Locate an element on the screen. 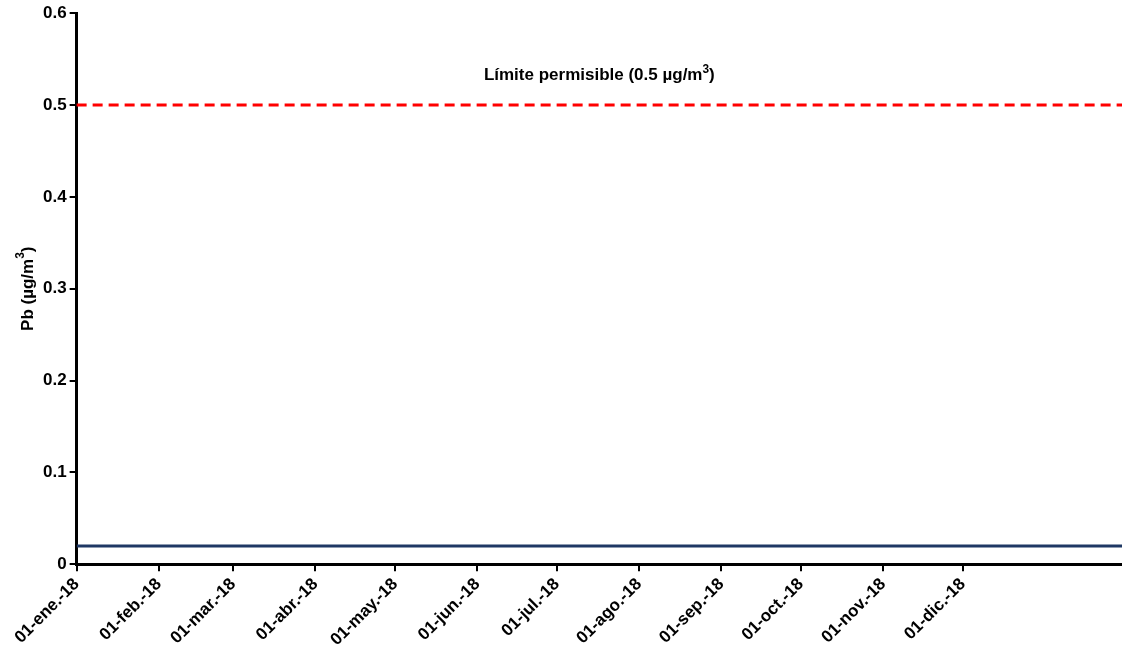  y-tick-label: 0.4 is located at coordinates (55, 196).